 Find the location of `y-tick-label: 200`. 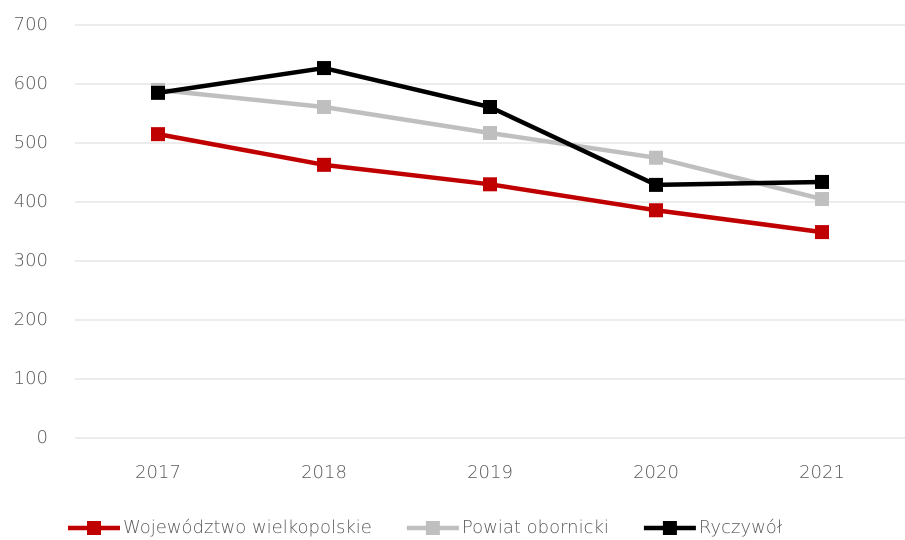

y-tick-label: 200 is located at coordinates (31, 319).